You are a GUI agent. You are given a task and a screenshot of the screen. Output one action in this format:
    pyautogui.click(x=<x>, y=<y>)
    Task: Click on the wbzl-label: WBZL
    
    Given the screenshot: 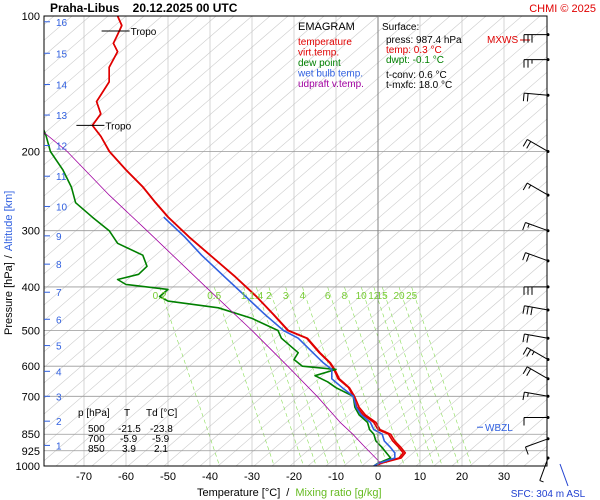 What is the action you would take?
    pyautogui.click(x=499, y=428)
    